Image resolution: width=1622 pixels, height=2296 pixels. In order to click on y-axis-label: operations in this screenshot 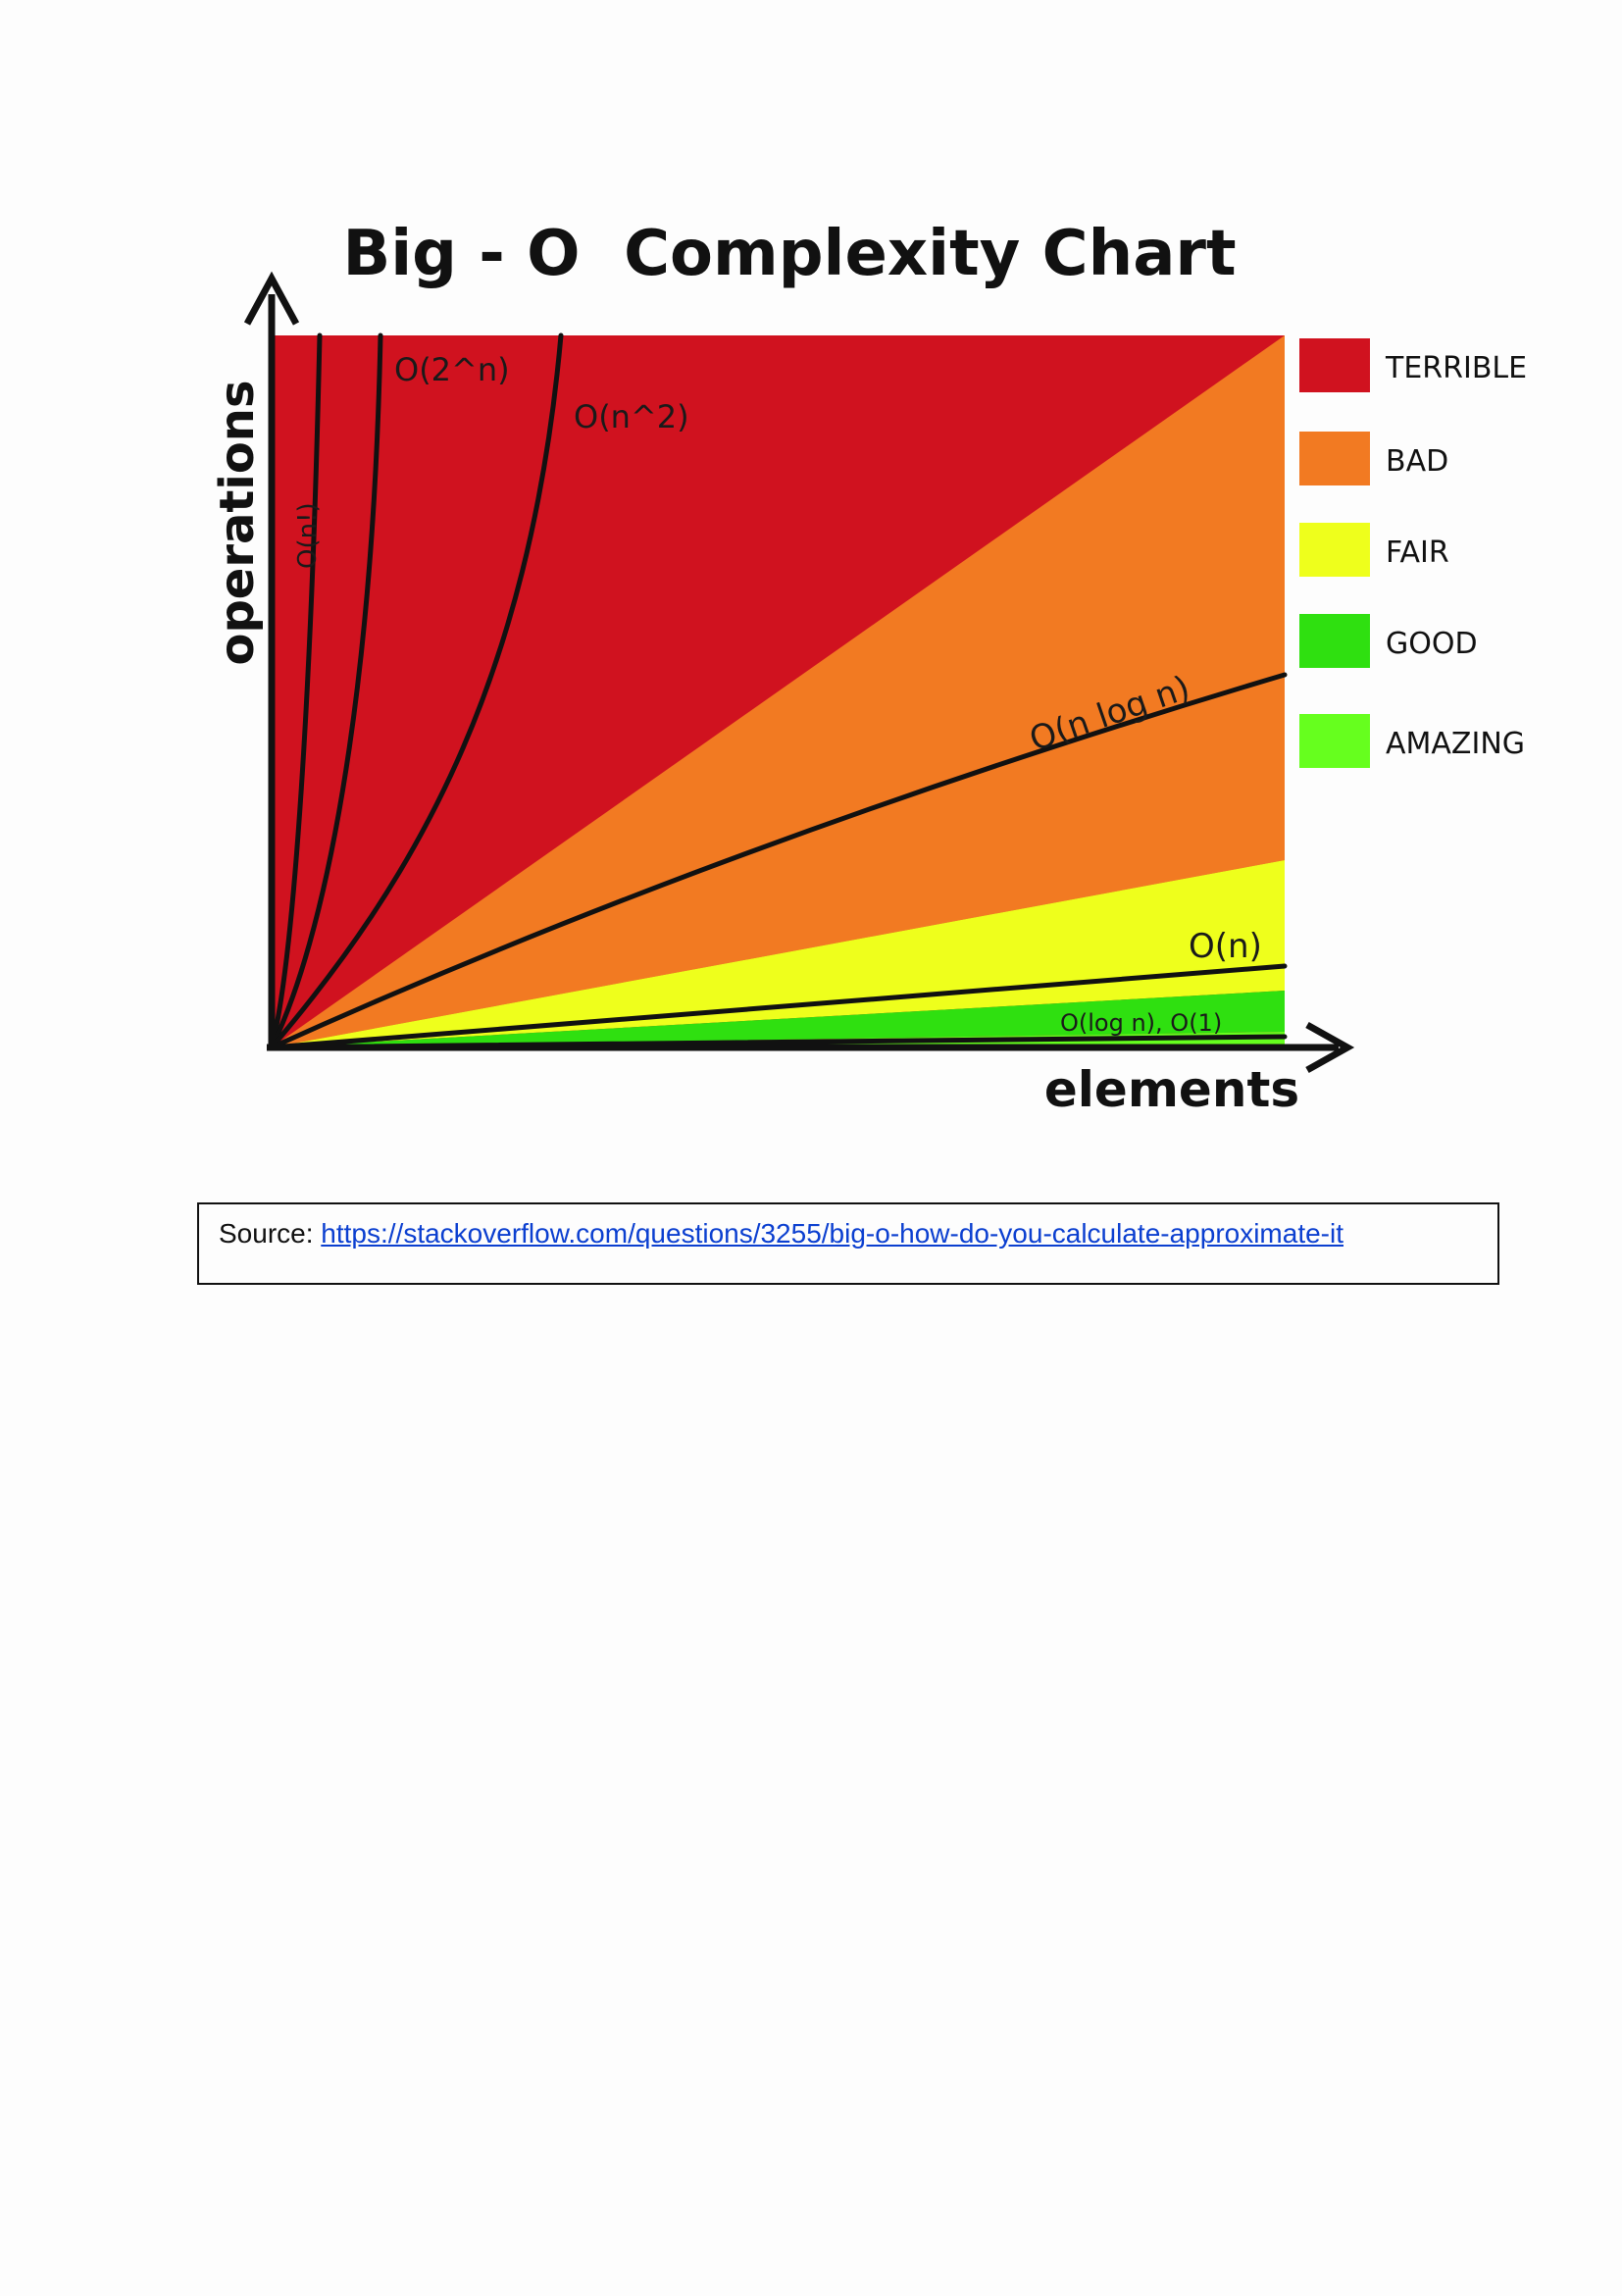, I will do `click(238, 522)`.